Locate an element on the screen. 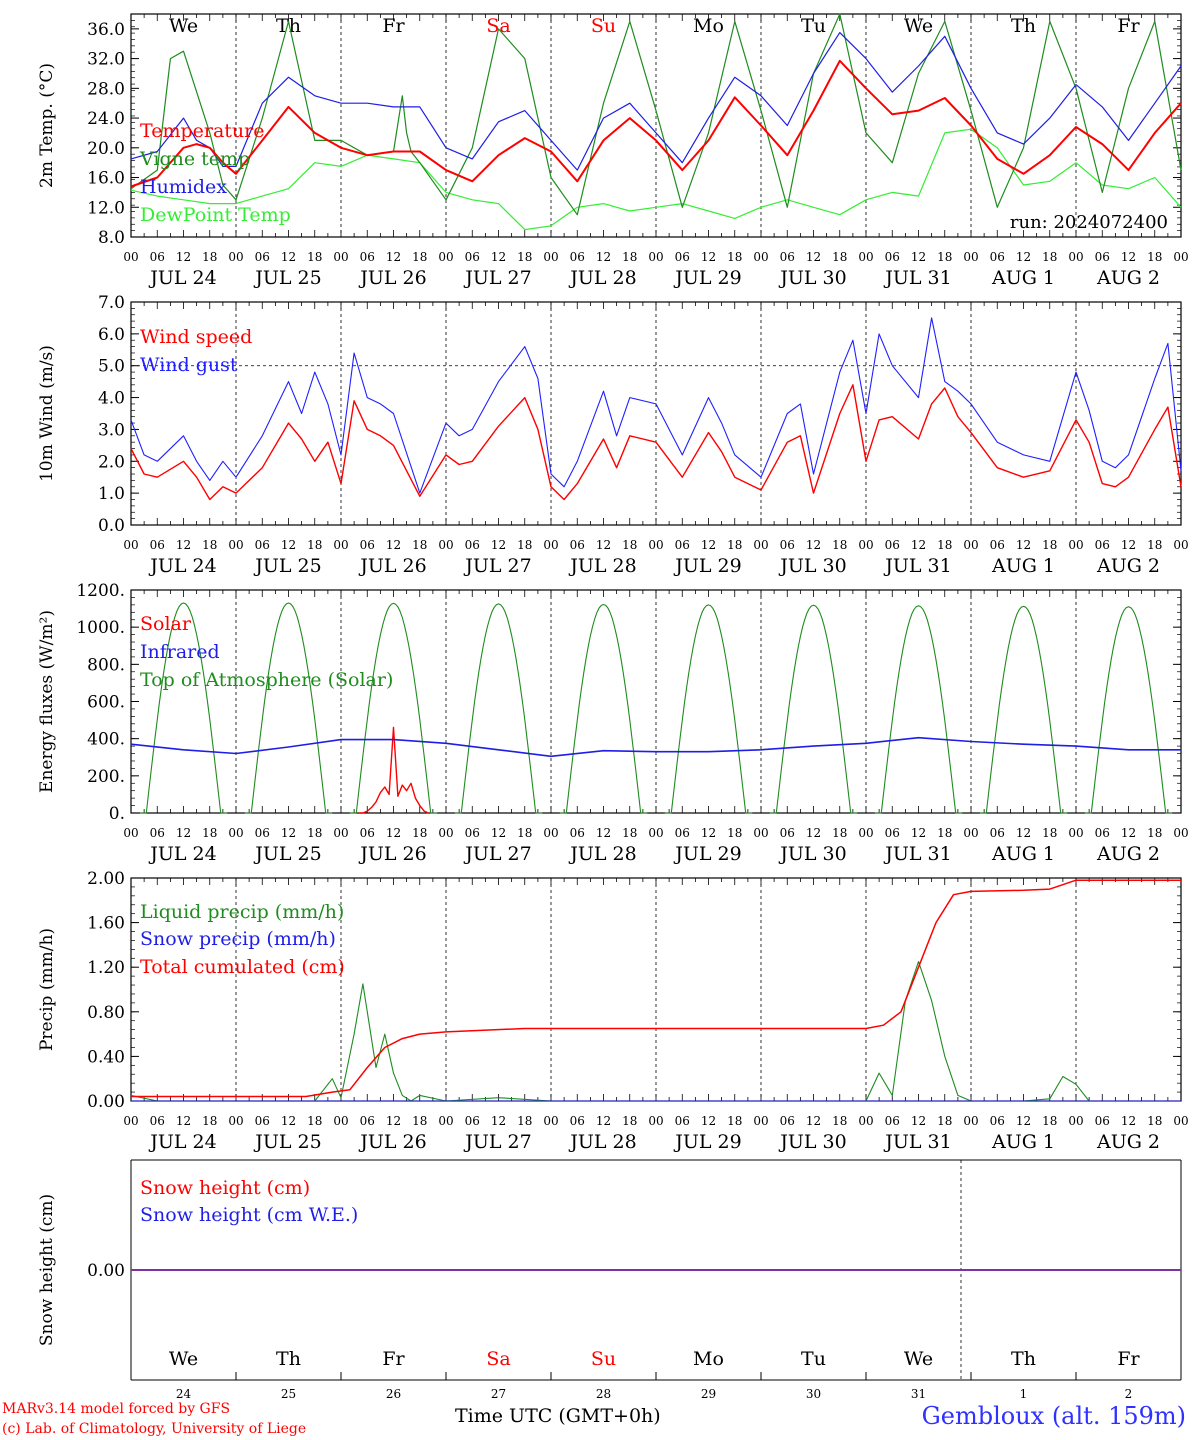 The image size is (1194, 1440). date-label: JUL 27 is located at coordinates (497, 278).